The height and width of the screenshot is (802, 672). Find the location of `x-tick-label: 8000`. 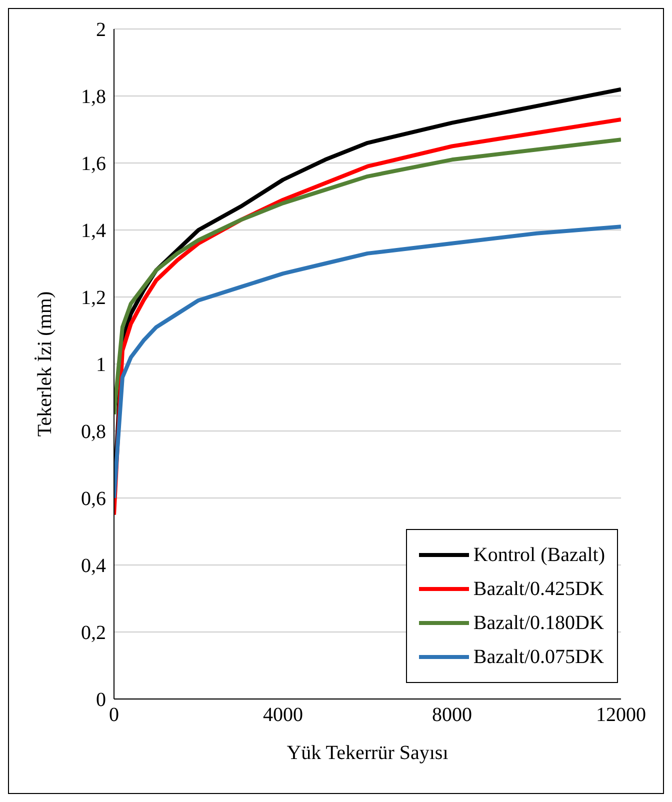

x-tick-label: 8000 is located at coordinates (452, 715).